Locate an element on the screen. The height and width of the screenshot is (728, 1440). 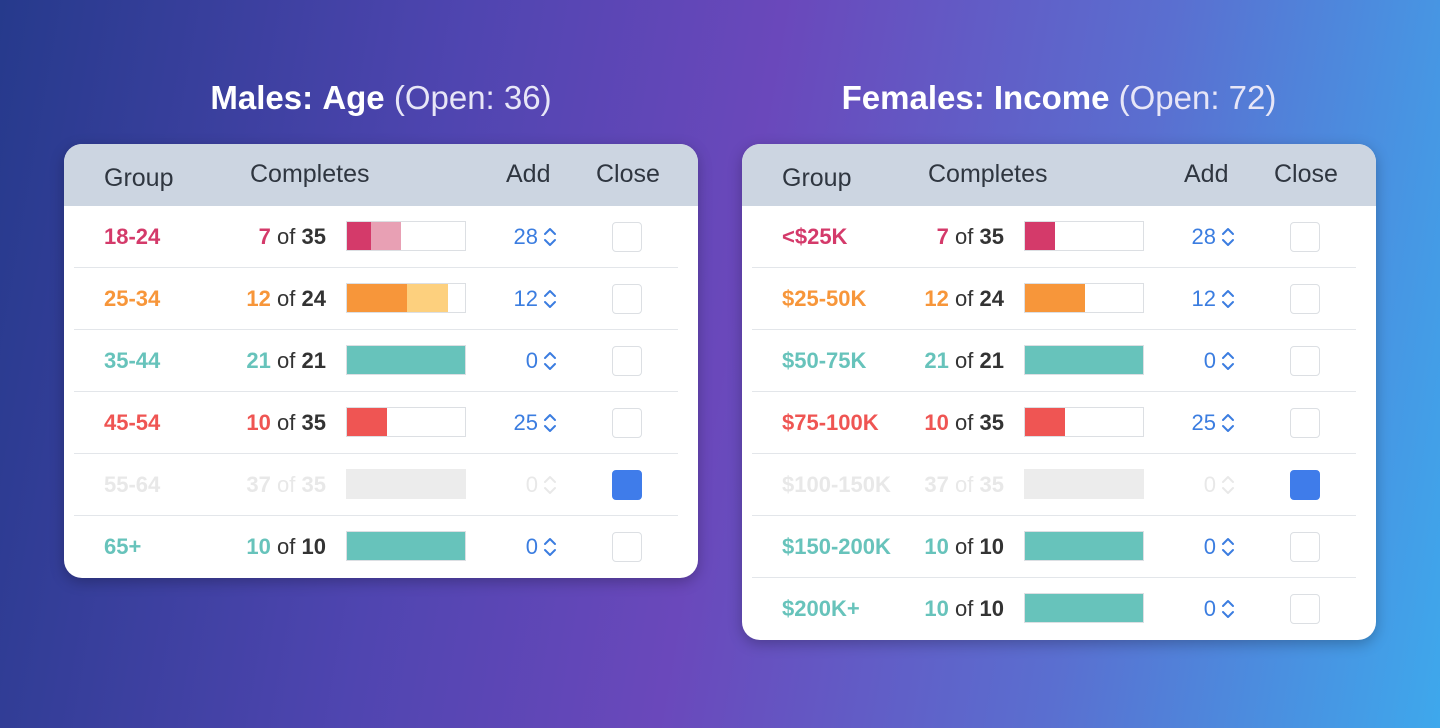
header-group: Group is located at coordinates (817, 178).